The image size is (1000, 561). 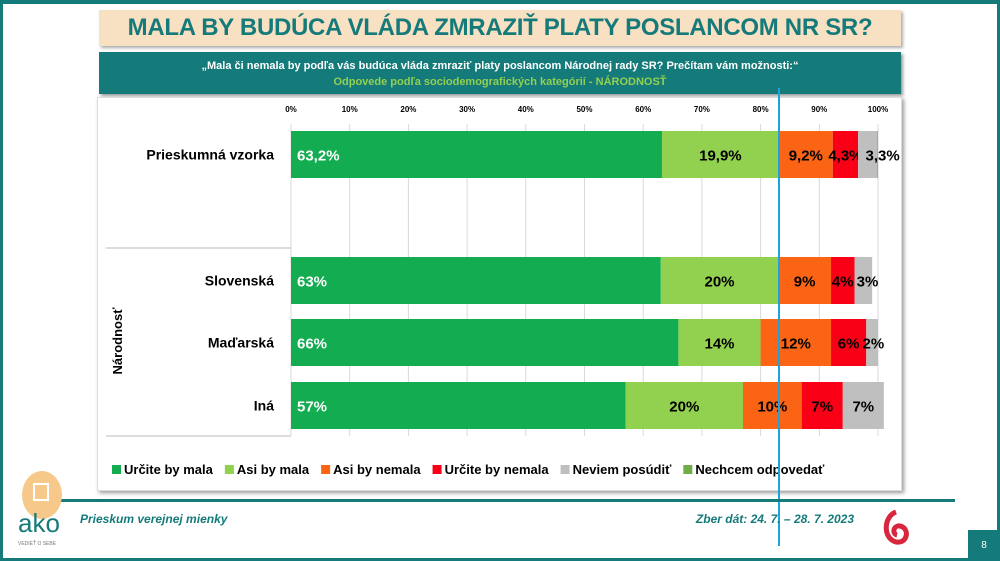 What do you see at coordinates (312, 344) in the screenshot?
I see `data-label: 66%` at bounding box center [312, 344].